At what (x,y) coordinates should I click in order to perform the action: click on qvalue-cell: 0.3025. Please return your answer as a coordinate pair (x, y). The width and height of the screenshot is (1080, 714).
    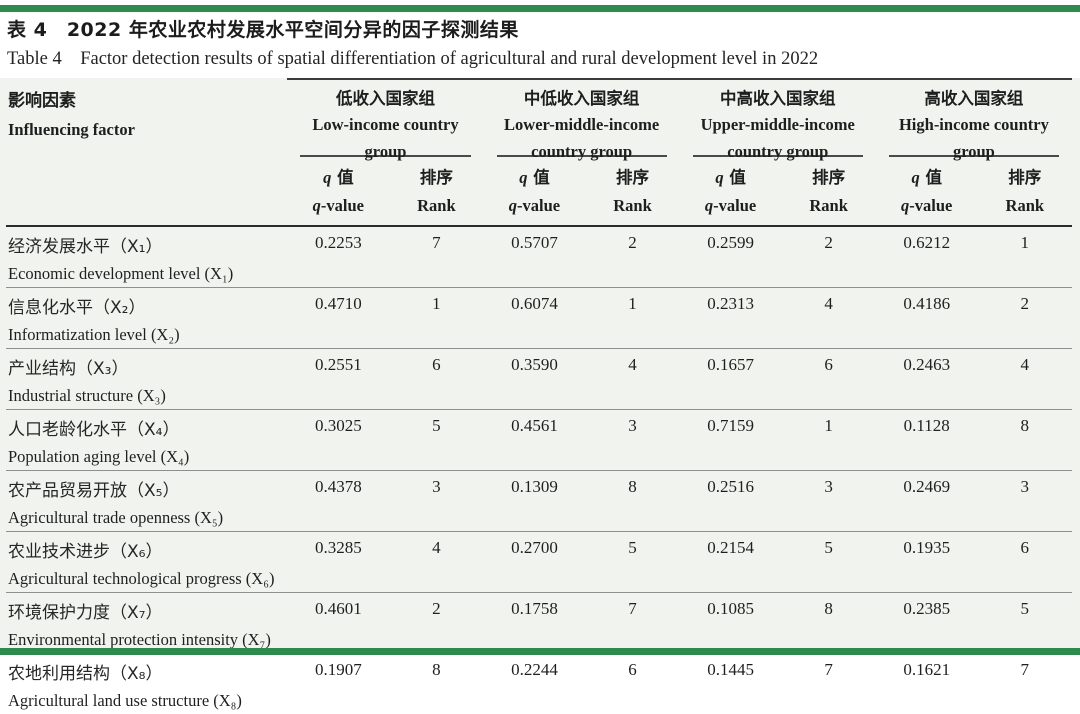
    Looking at the image, I should click on (338, 440).